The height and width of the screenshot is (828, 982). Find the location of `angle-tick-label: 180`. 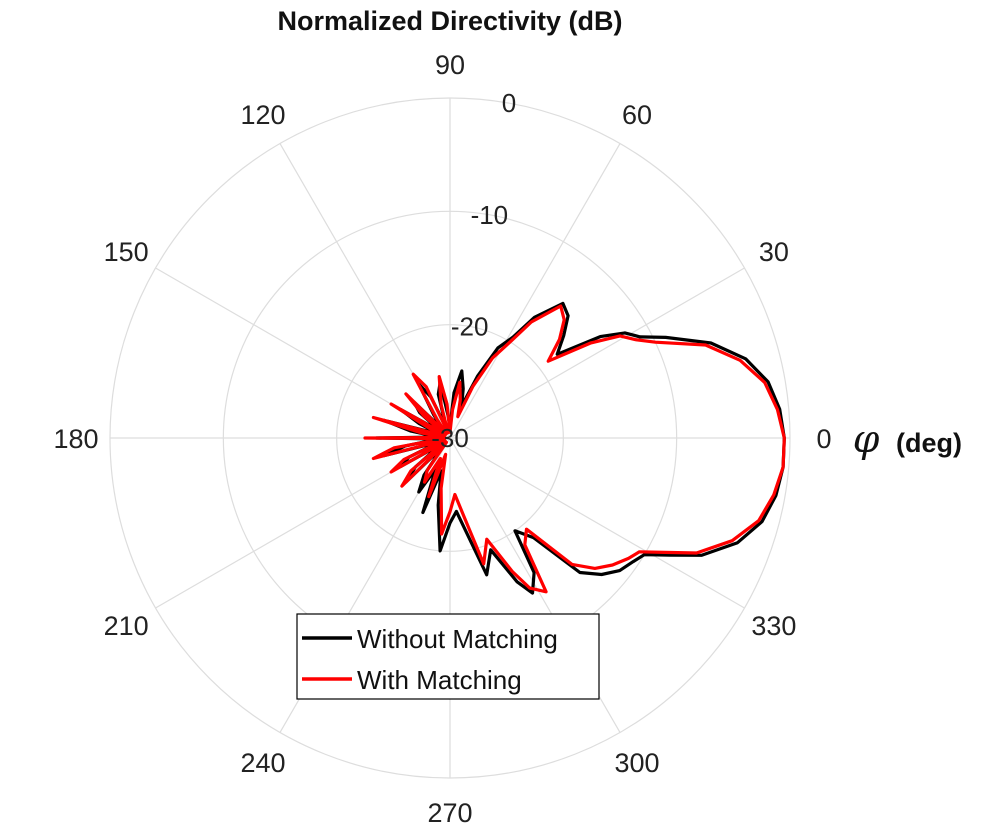

angle-tick-label: 180 is located at coordinates (75, 439).